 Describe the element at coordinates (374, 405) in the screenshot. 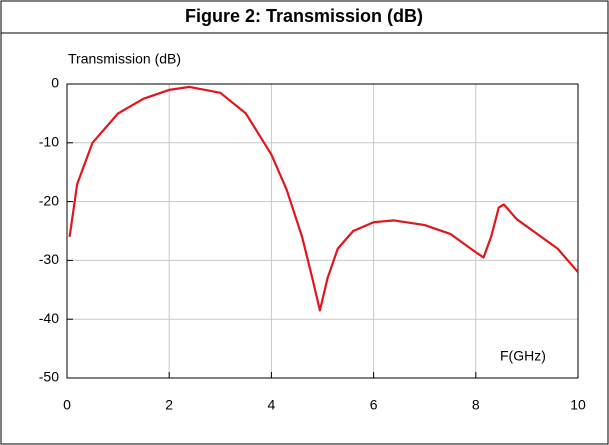

I see `x-tick-label: 6` at that location.